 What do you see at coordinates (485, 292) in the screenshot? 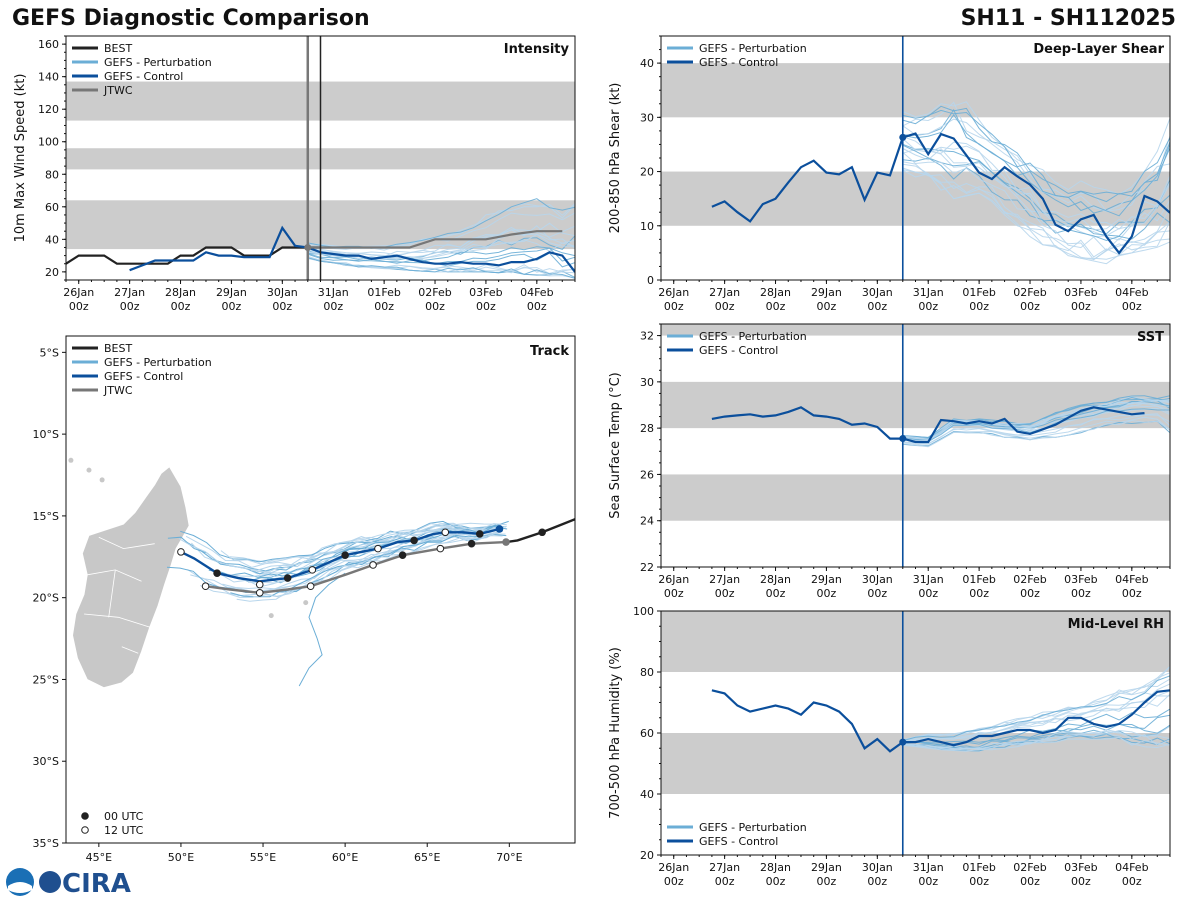
I see `intensity-x-tick-day: 03Feb` at bounding box center [485, 292].